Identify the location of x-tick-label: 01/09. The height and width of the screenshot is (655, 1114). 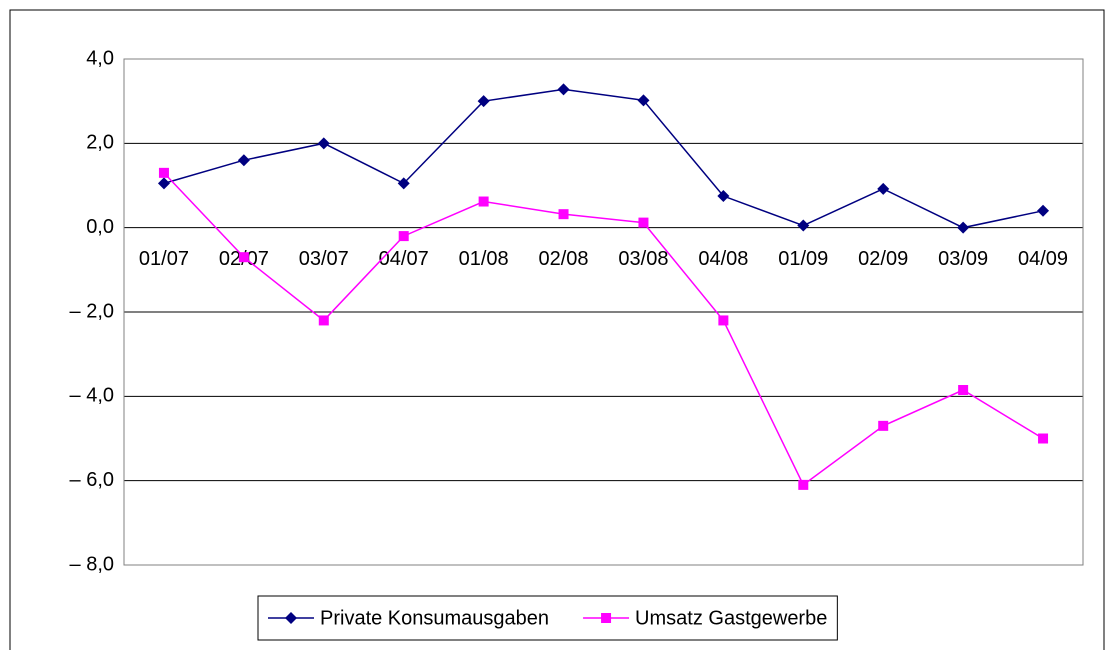
(803, 259).